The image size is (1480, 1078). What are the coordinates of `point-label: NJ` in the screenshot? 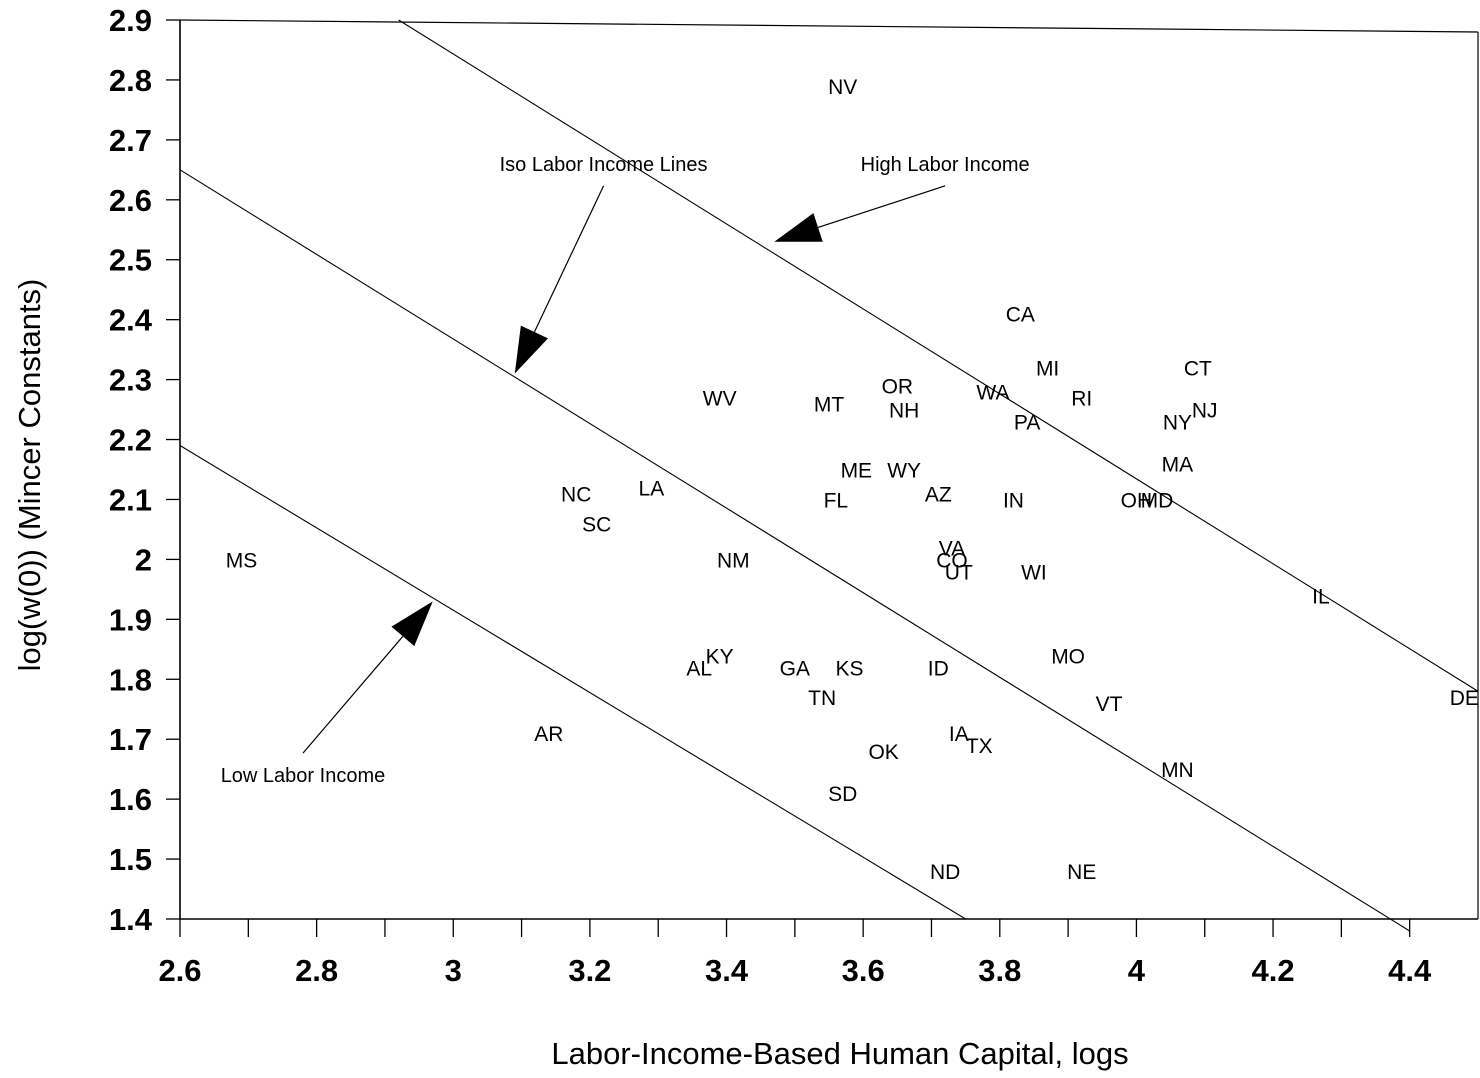 It's located at (1205, 411).